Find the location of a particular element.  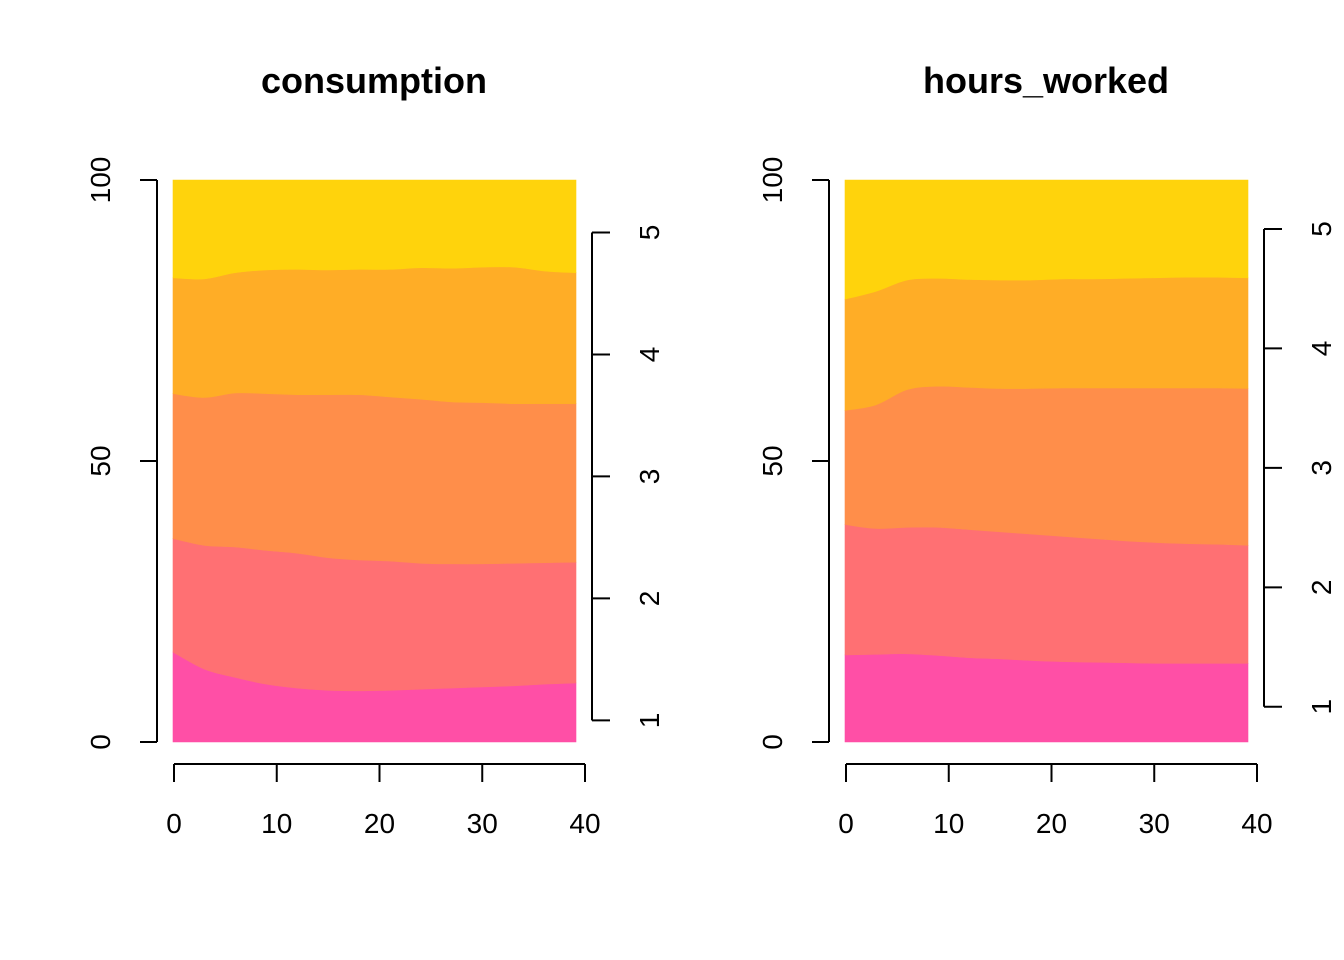

chart-title: consumption is located at coordinates (374, 80).